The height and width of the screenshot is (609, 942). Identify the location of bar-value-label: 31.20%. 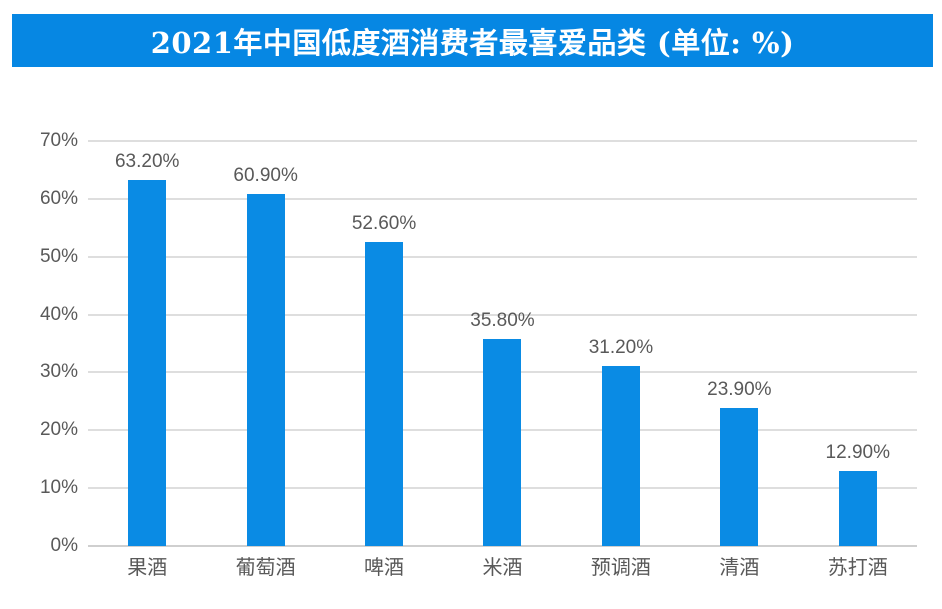
(621, 347).